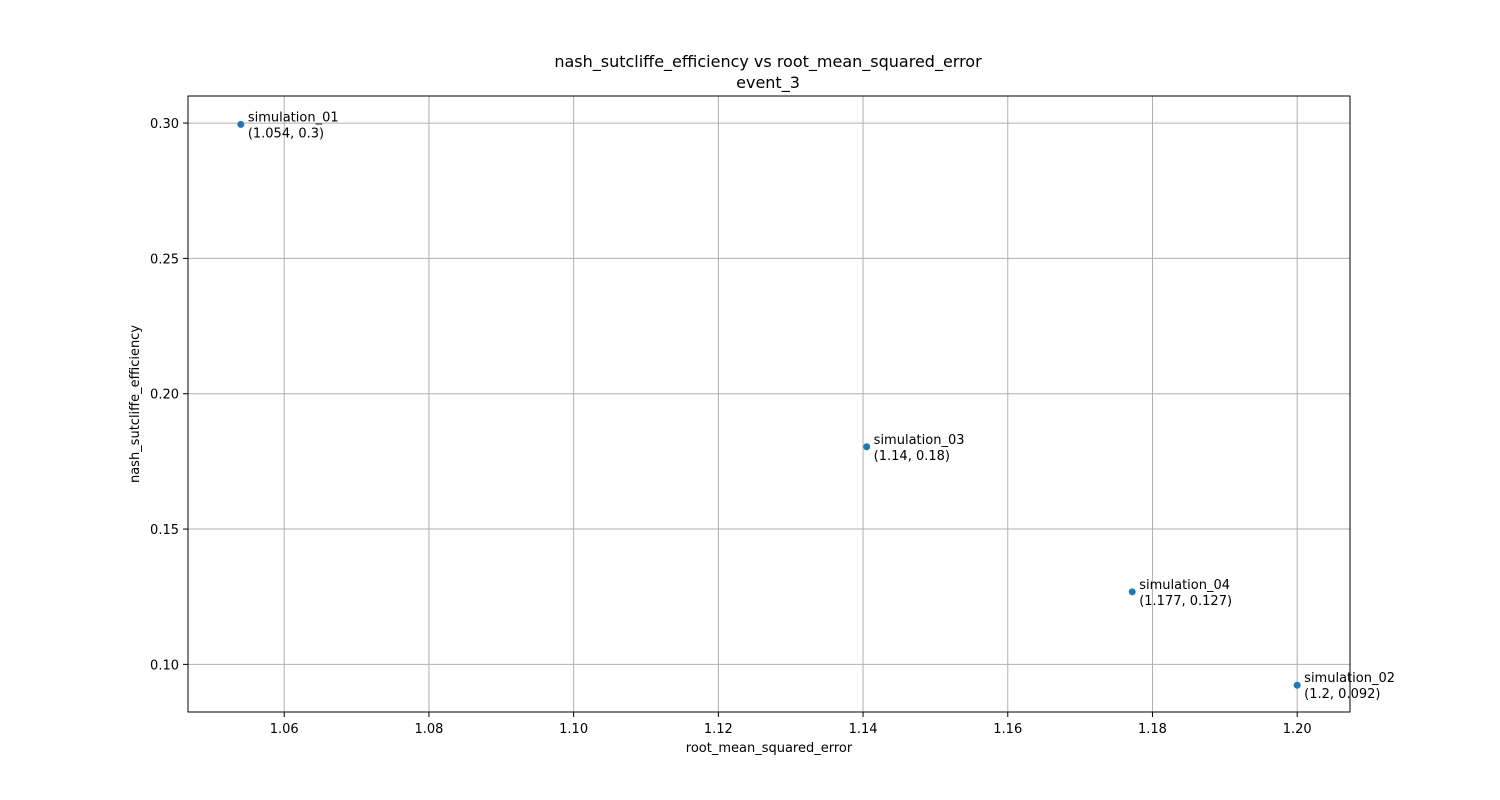  I want to click on y-tick-label: 0.15, so click(164, 530).